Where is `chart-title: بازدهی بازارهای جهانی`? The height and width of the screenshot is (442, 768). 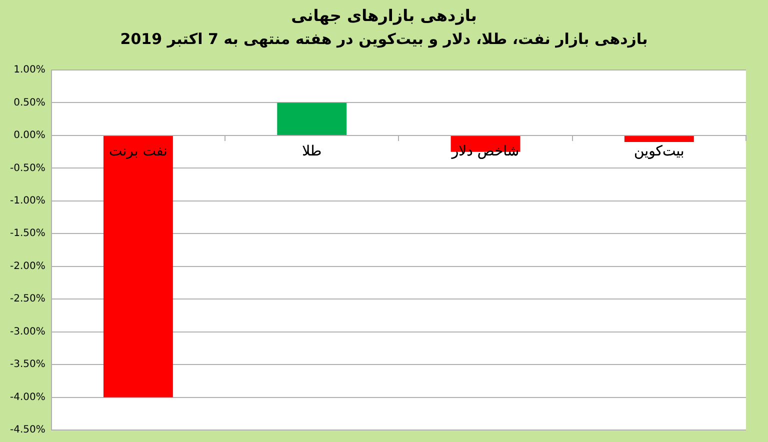 chart-title: بازدهی بازارهای جهانی is located at coordinates (384, 16).